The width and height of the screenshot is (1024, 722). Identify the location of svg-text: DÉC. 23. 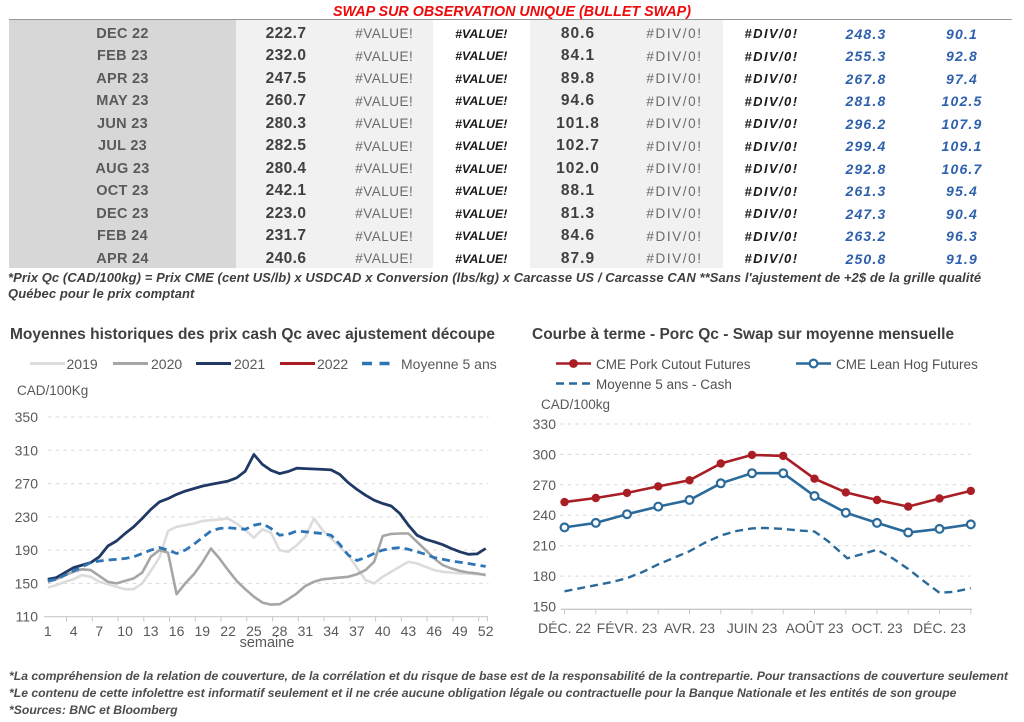
(939, 628).